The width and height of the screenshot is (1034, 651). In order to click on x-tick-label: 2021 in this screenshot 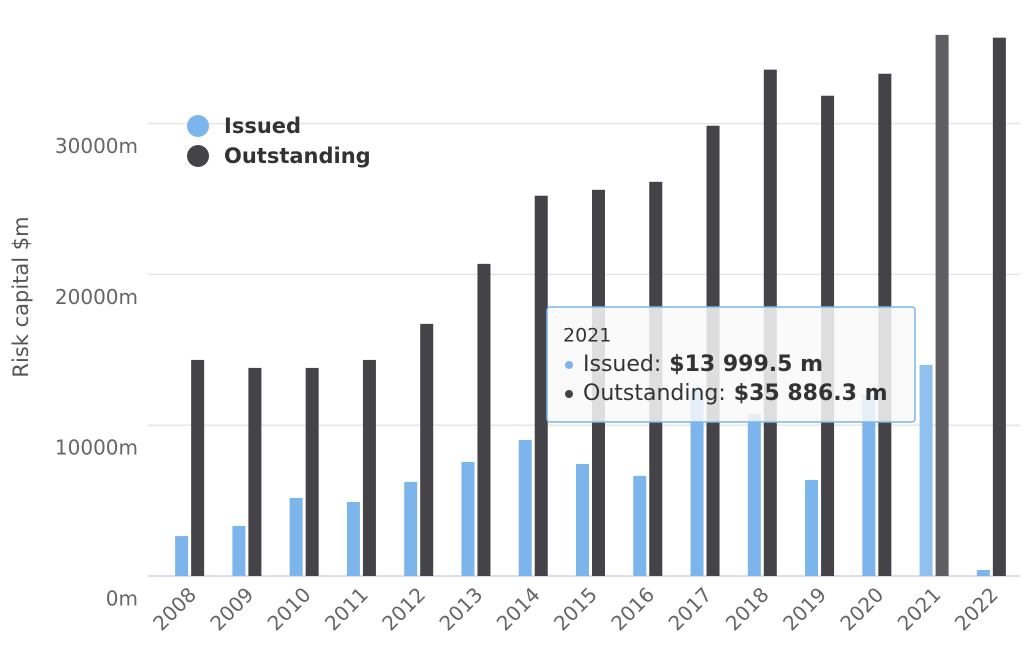, I will do `click(919, 608)`.